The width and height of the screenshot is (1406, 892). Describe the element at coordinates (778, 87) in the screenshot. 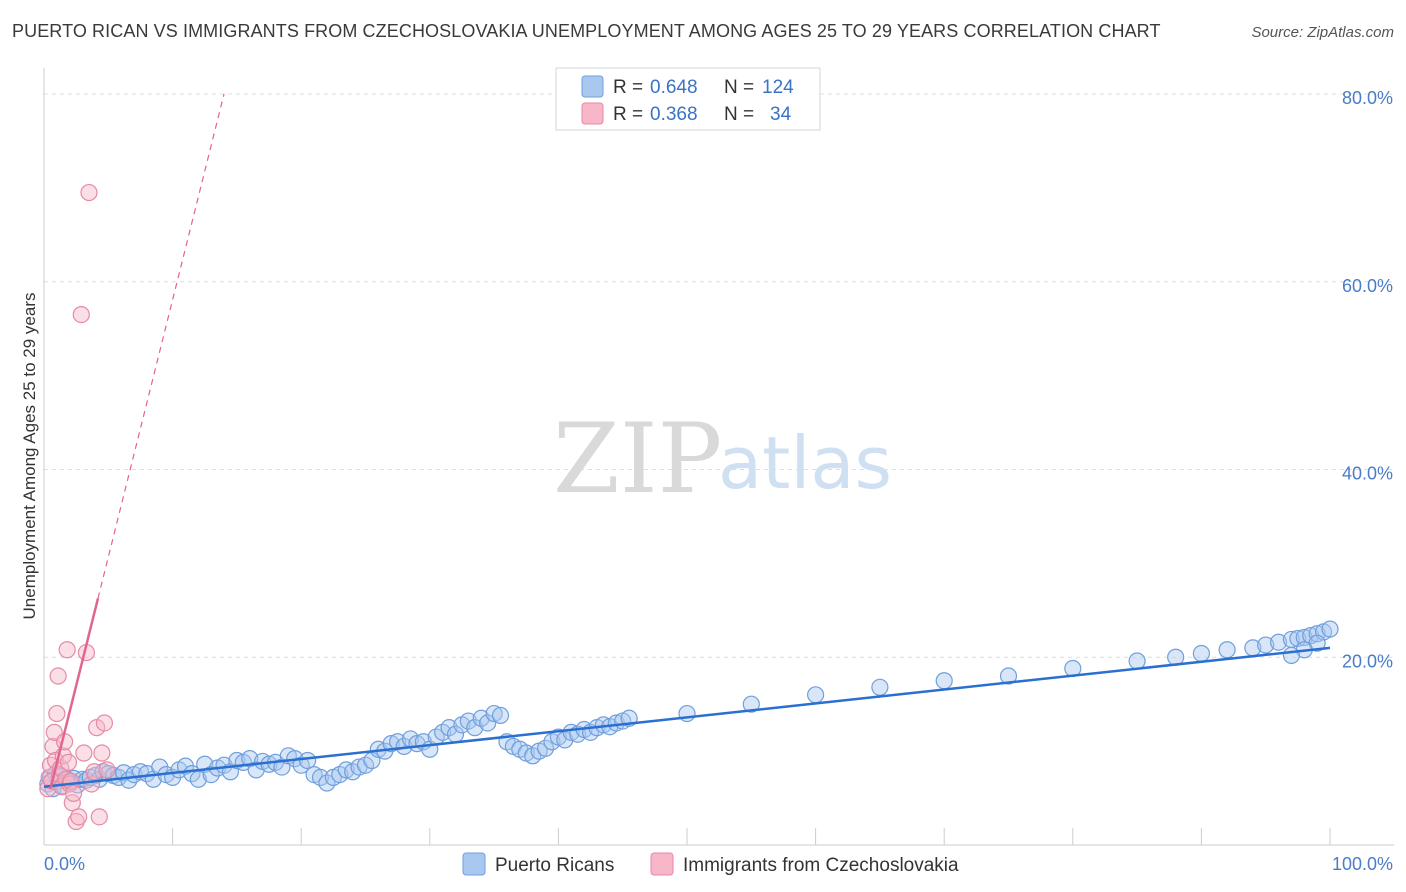

I see `legend-n-value-1: 124` at that location.